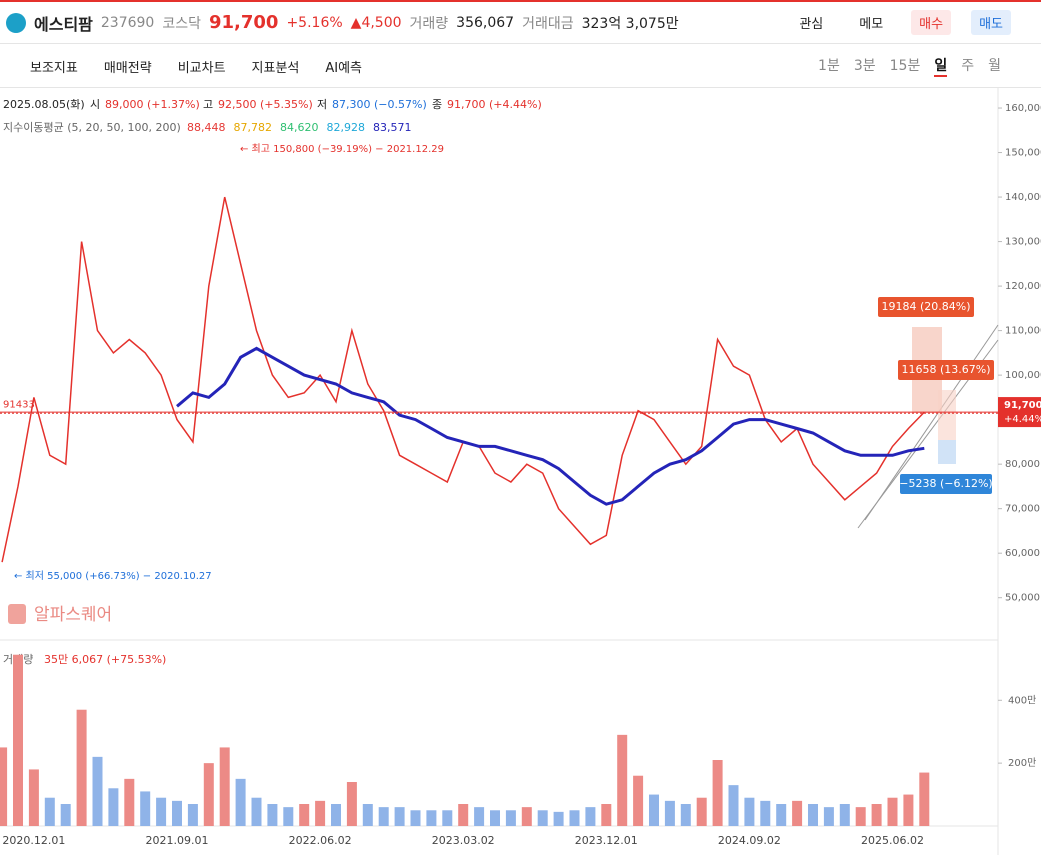  What do you see at coordinates (379, 104) in the screenshot?
I see `info-low: 87,300 (−0.57%)` at bounding box center [379, 104].